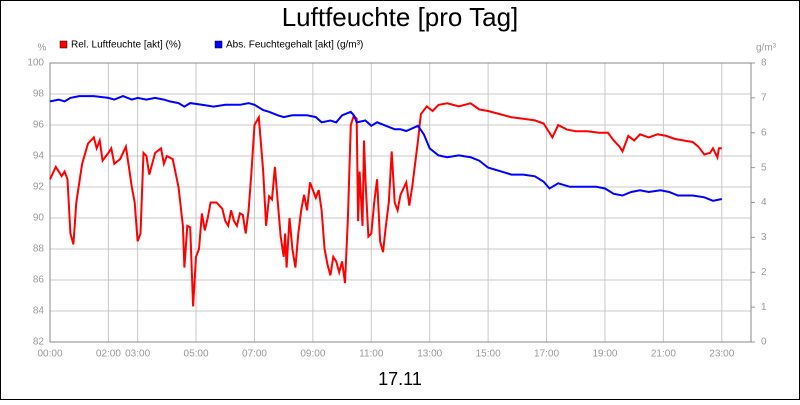  What do you see at coordinates (764, 98) in the screenshot?
I see `y2-tick-label: 7` at bounding box center [764, 98].